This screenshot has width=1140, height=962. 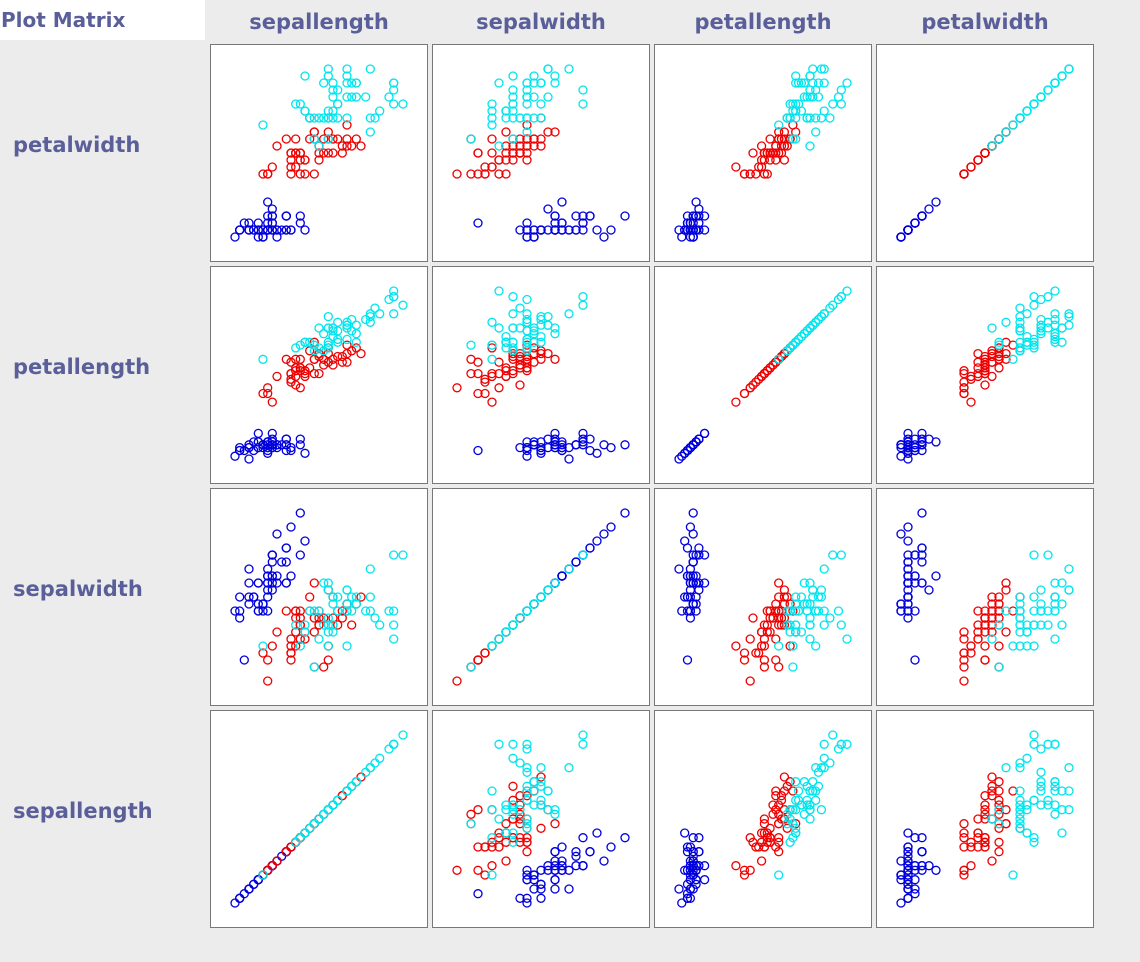 I want to click on scatter-cell-sepalwidth-vs-sepalwidth, so click(x=541, y=597).